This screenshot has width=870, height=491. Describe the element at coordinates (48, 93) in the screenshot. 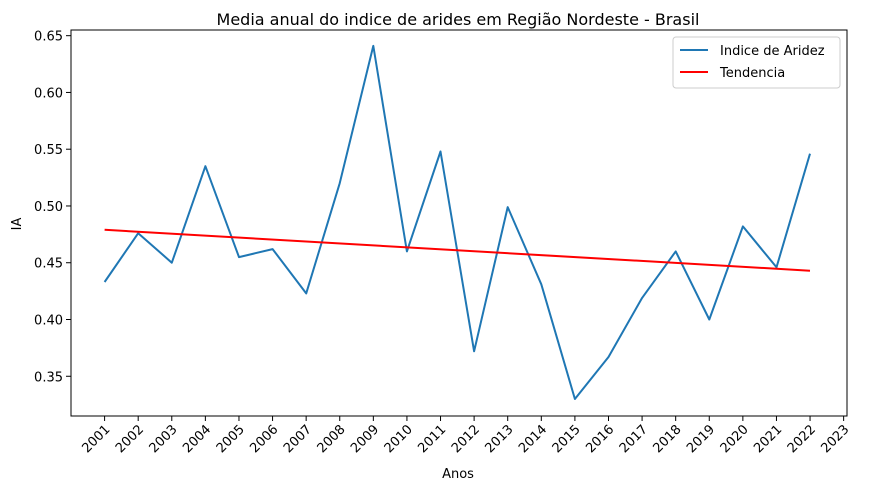

I see `y-tick-label-0.60: 0.60` at that location.